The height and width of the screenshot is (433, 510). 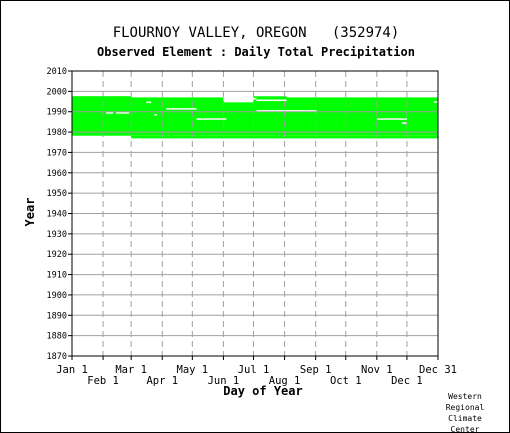 What do you see at coordinates (254, 370) in the screenshot?
I see `x-tick-label: Jul 1` at bounding box center [254, 370].